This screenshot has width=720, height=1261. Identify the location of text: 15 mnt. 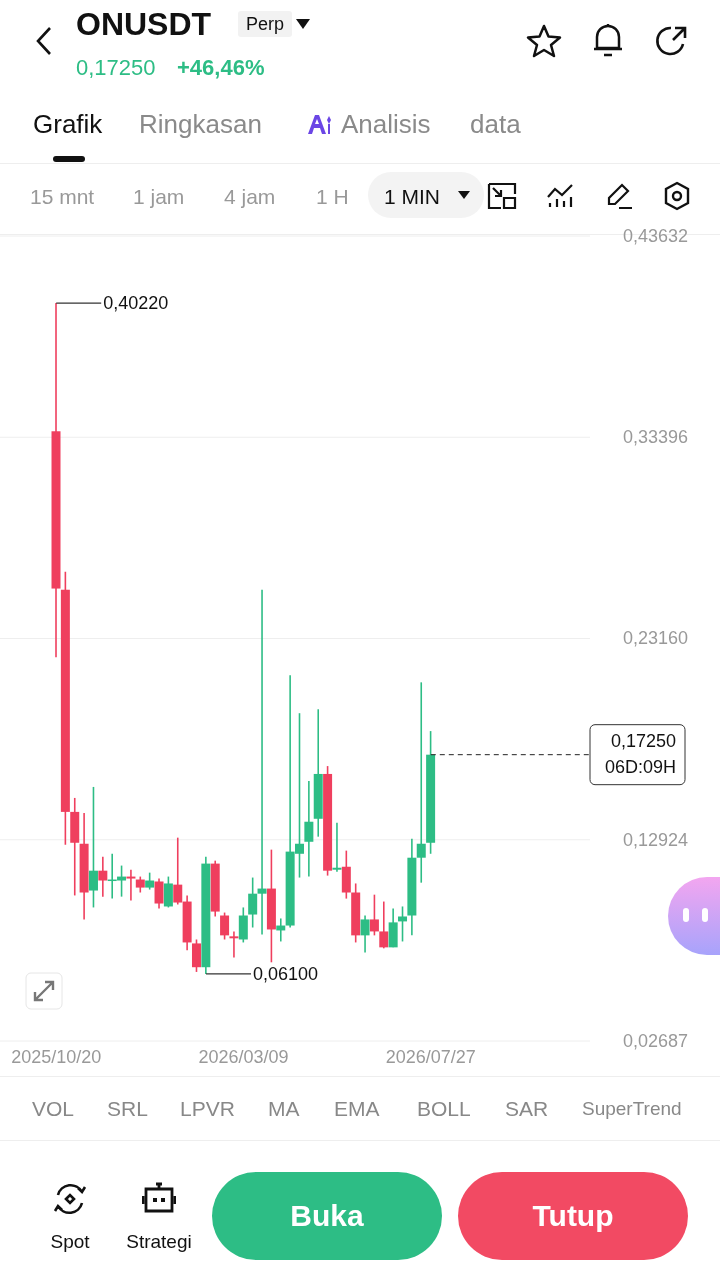
(62, 196).